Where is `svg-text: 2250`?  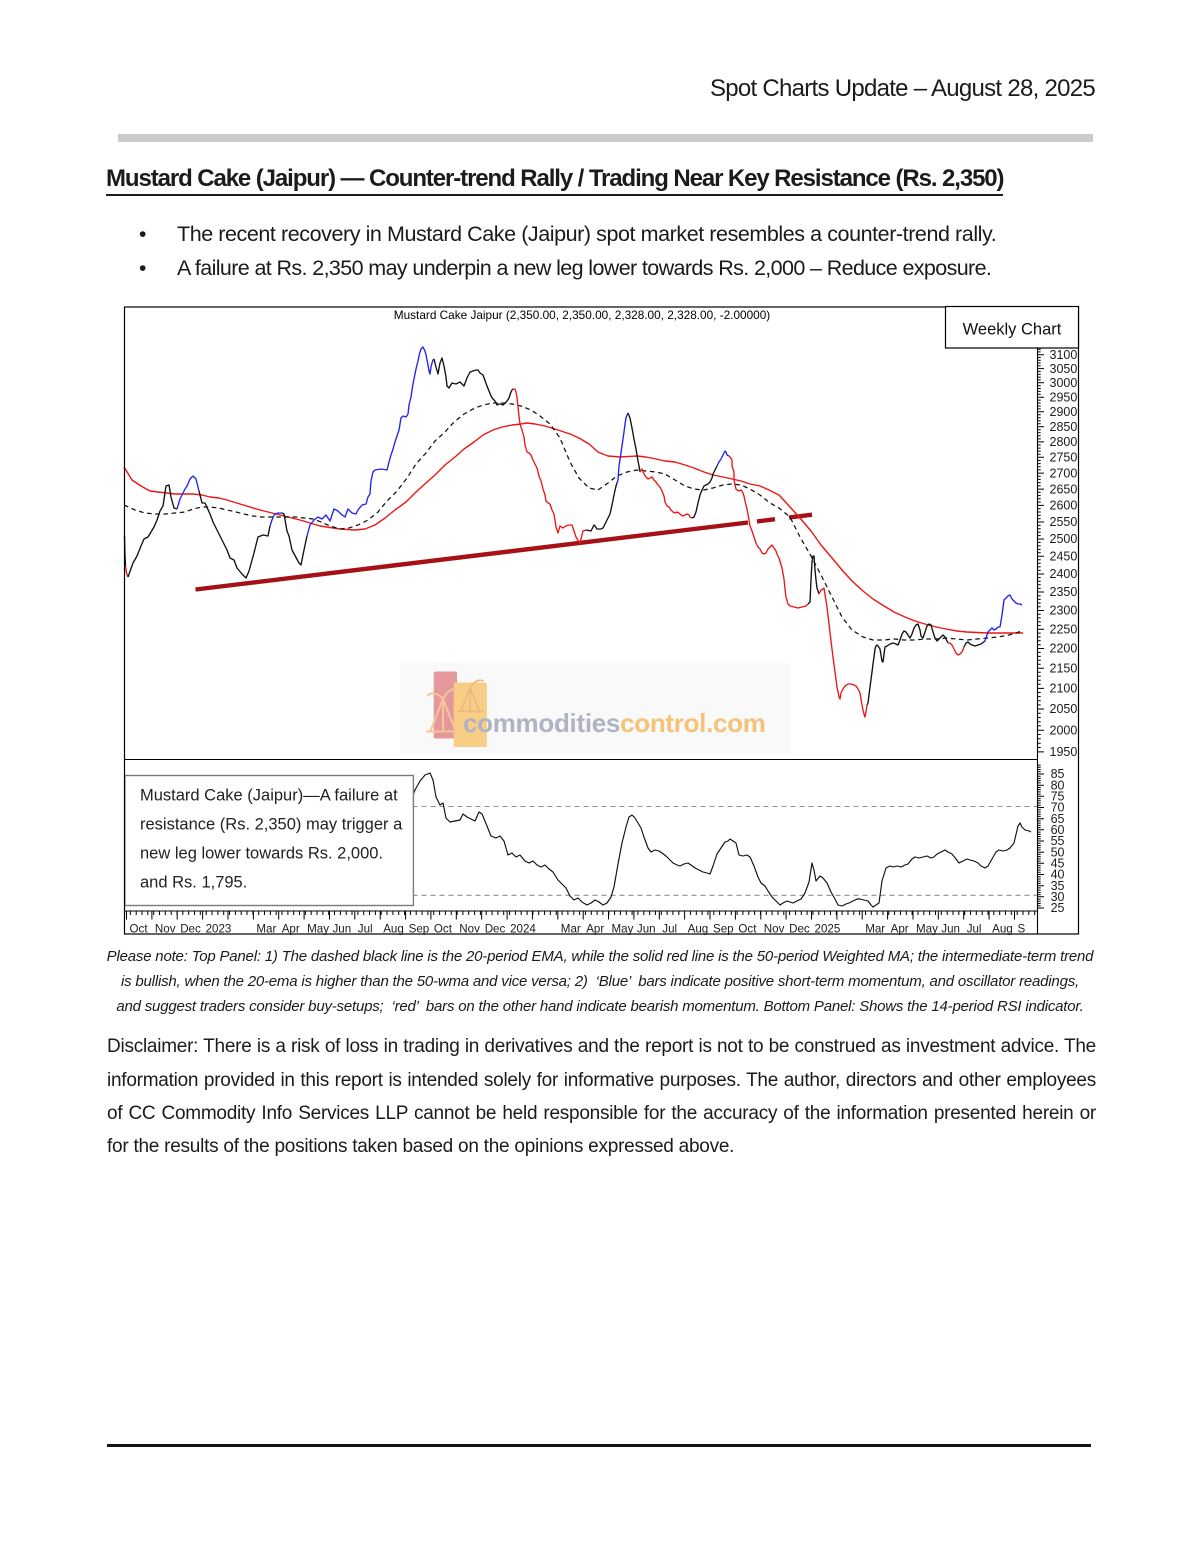 svg-text: 2250 is located at coordinates (1064, 630).